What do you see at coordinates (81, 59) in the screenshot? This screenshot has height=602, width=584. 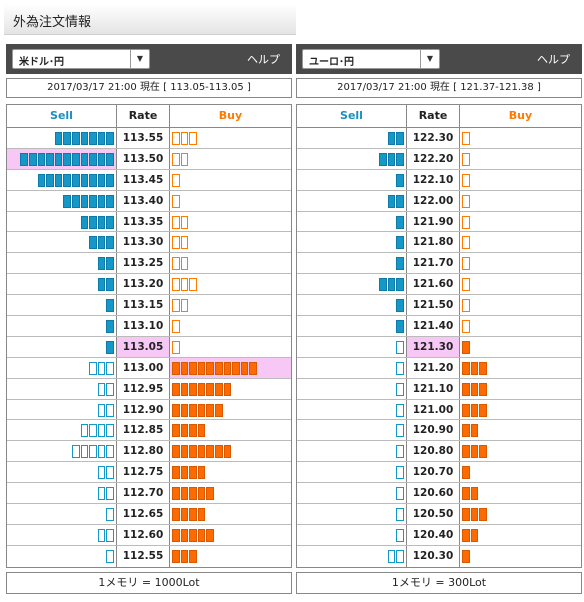 I see `currency-pair-select: 米ドル･円 ▼` at bounding box center [81, 59].